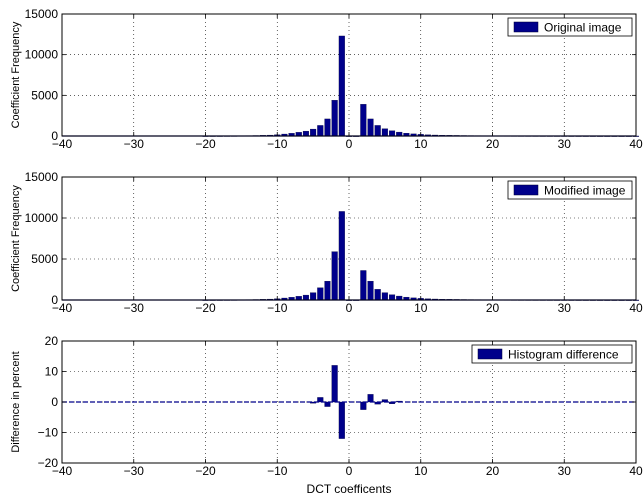 The image size is (644, 498). I want to click on y-axis-label: Difference in percent, so click(16, 401).